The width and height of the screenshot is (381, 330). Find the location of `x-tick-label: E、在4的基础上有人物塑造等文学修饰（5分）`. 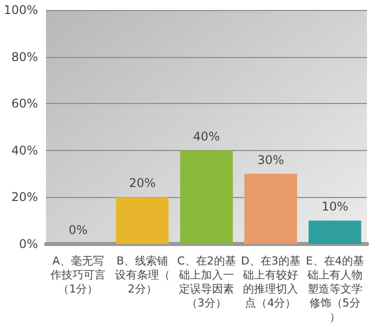

x-tick-label: E、在4的基础上有人物塑造等文学修饰（5分） is located at coordinates (335, 289).